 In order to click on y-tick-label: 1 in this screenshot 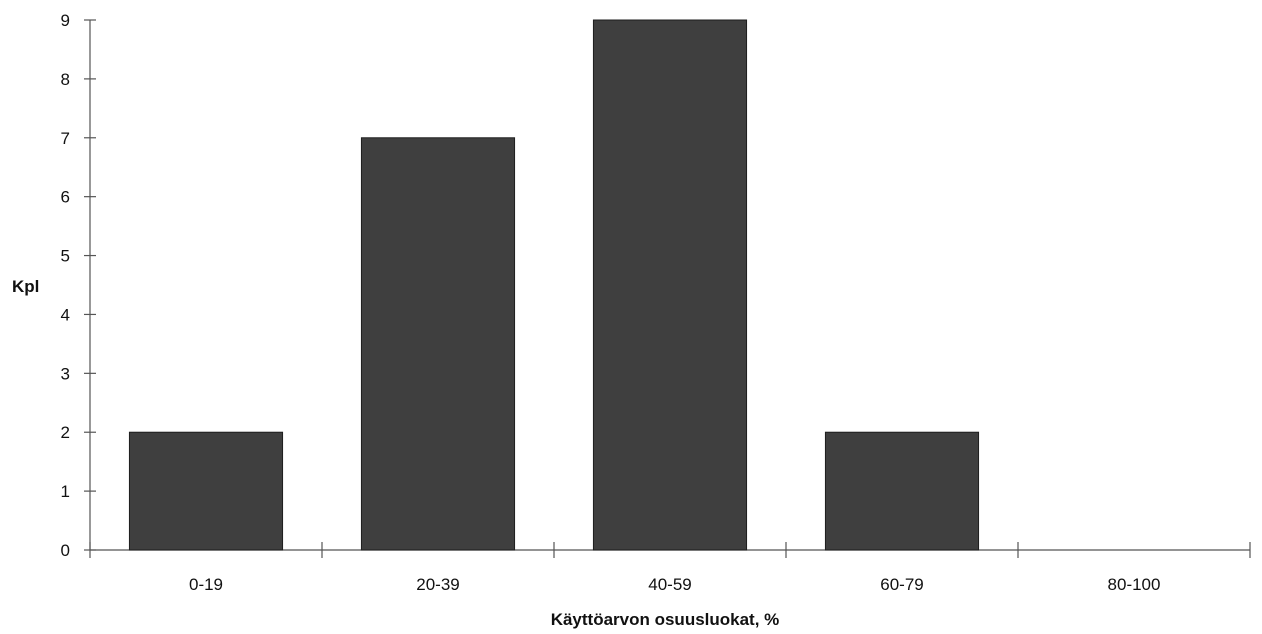, I will do `click(65, 491)`.